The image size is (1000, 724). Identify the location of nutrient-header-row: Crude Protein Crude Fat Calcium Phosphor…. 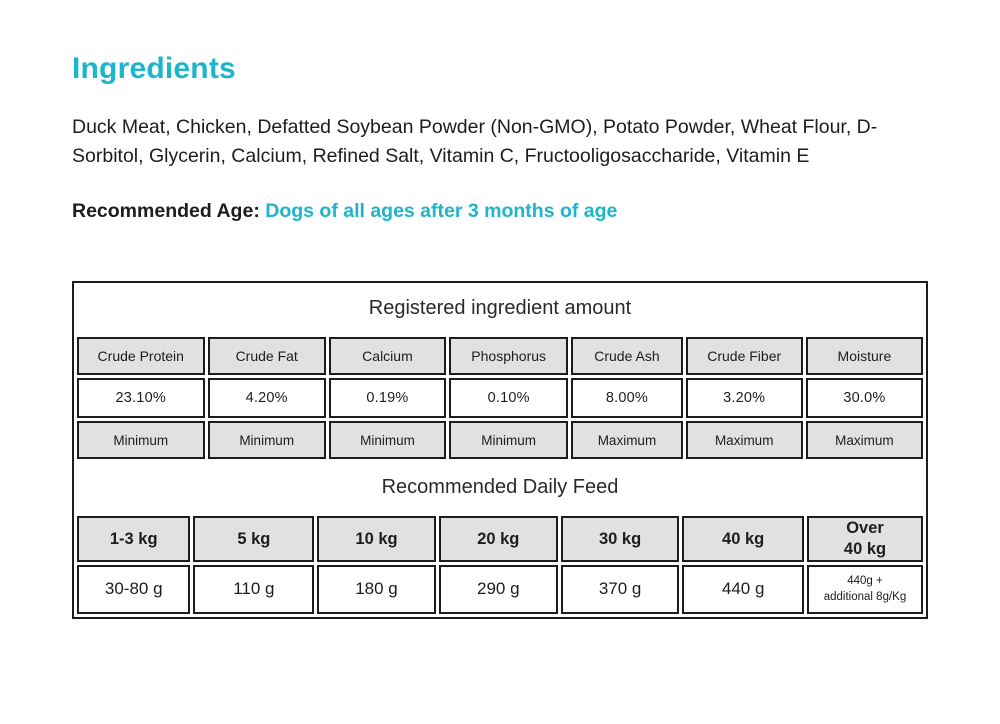
(500, 356).